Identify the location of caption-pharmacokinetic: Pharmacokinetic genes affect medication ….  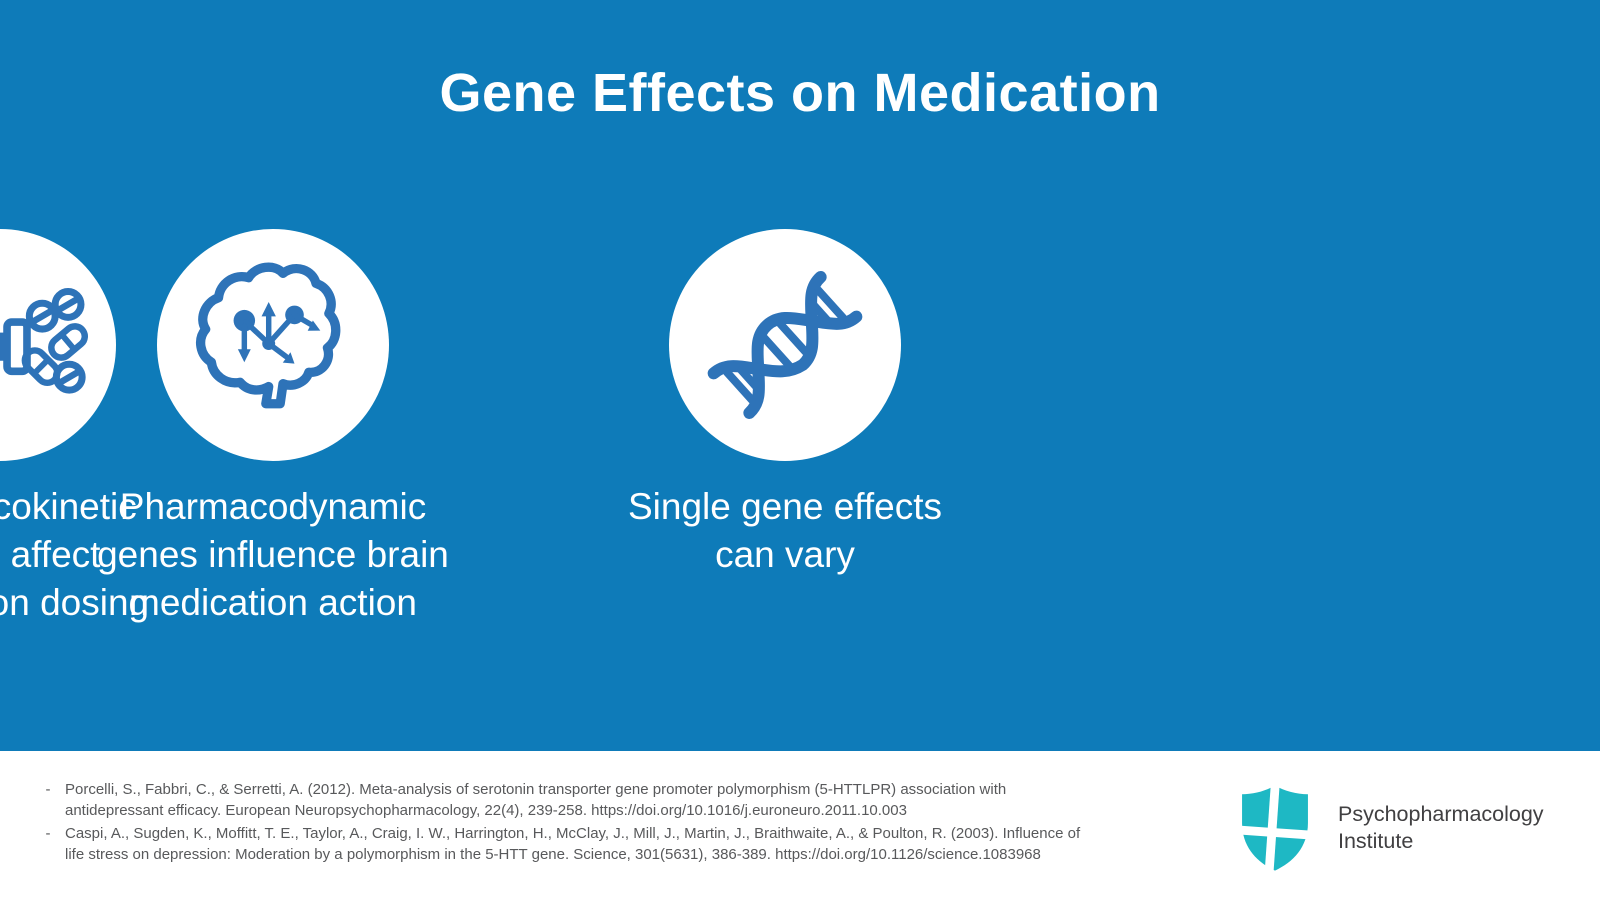
(75, 554).